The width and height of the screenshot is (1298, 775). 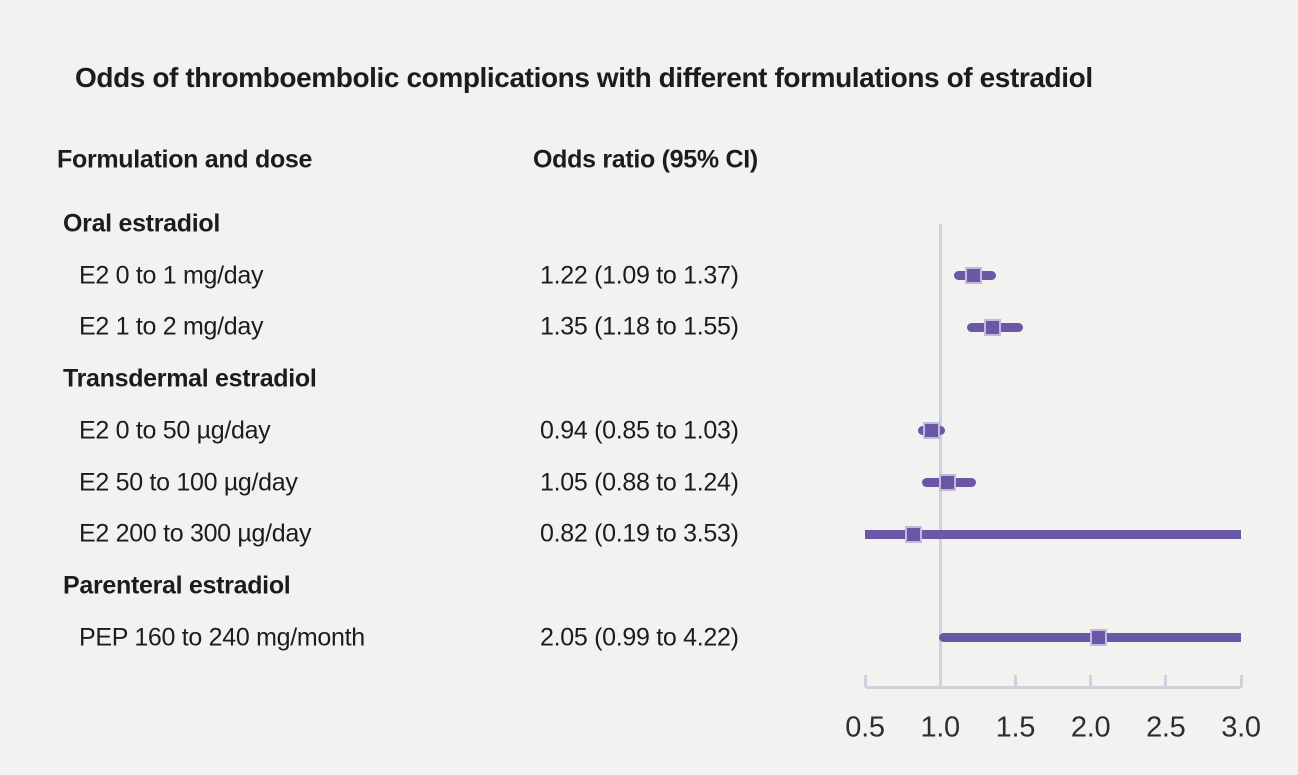 What do you see at coordinates (185, 159) in the screenshot?
I see `column-header-formulation: Formulation and dose` at bounding box center [185, 159].